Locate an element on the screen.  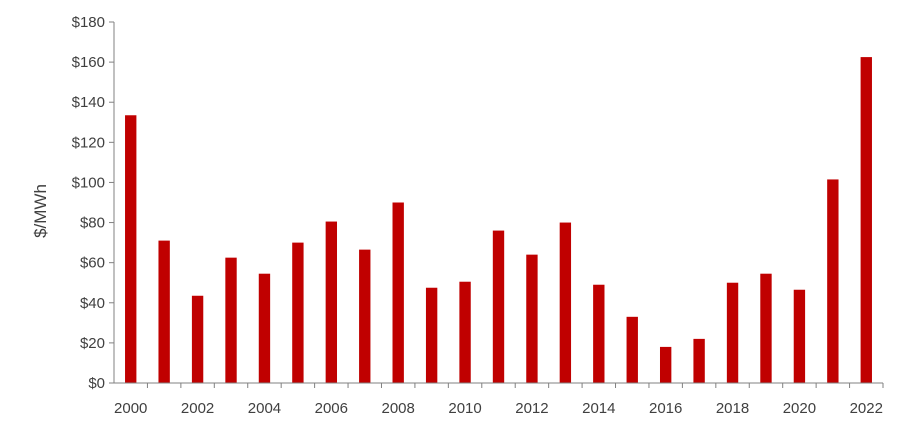
x-tick-label: 2002 is located at coordinates (197, 408).